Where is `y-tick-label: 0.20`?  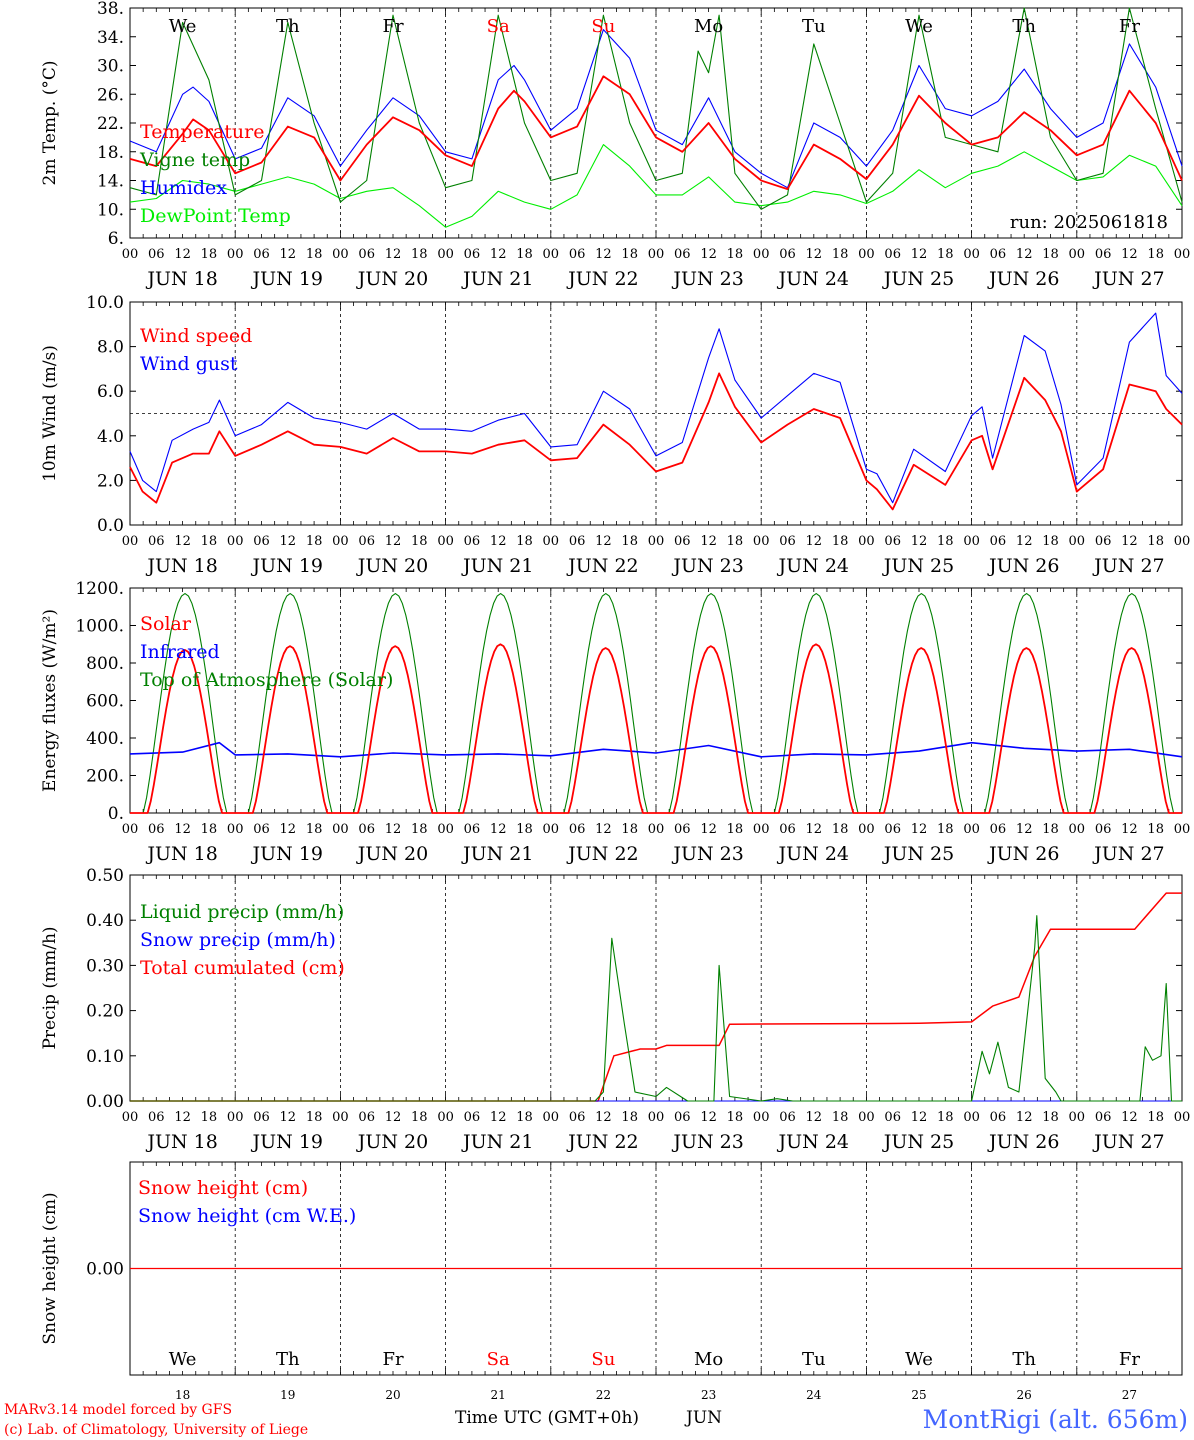
y-tick-label: 0.20 is located at coordinates (105, 1012).